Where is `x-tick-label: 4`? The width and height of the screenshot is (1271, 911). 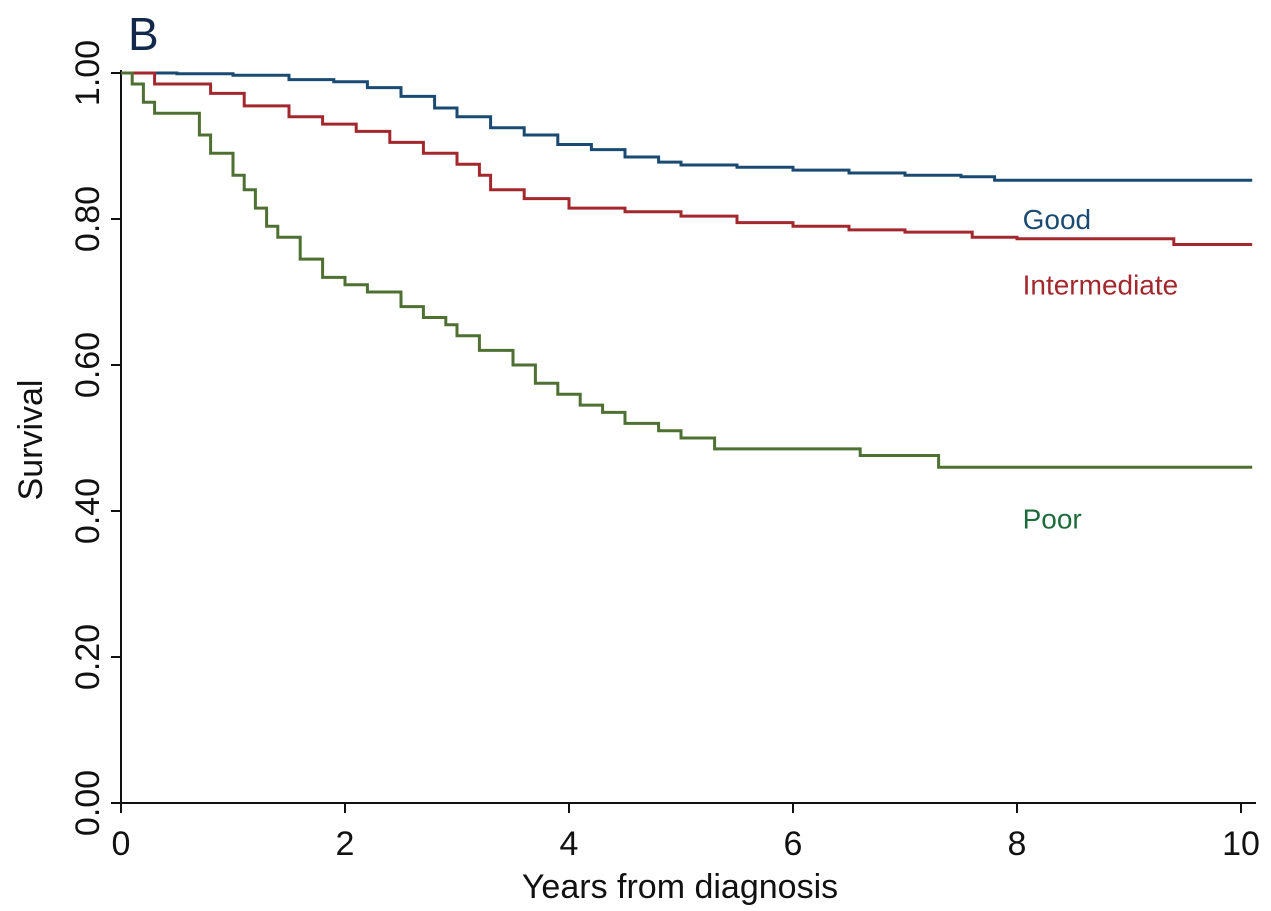
x-tick-label: 4 is located at coordinates (569, 844).